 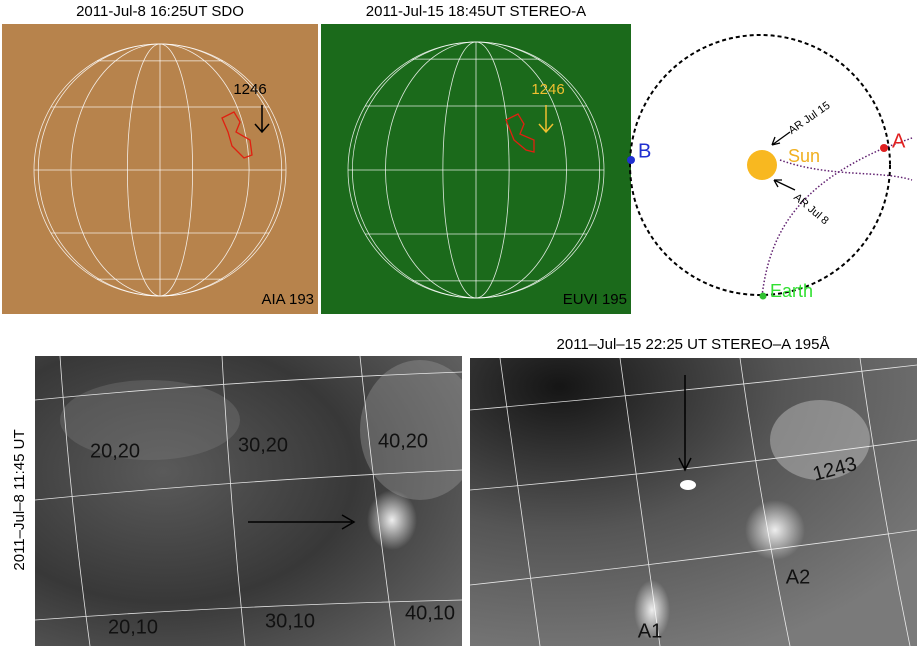 What do you see at coordinates (115, 451) in the screenshot?
I see `grid-label: 20,20` at bounding box center [115, 451].